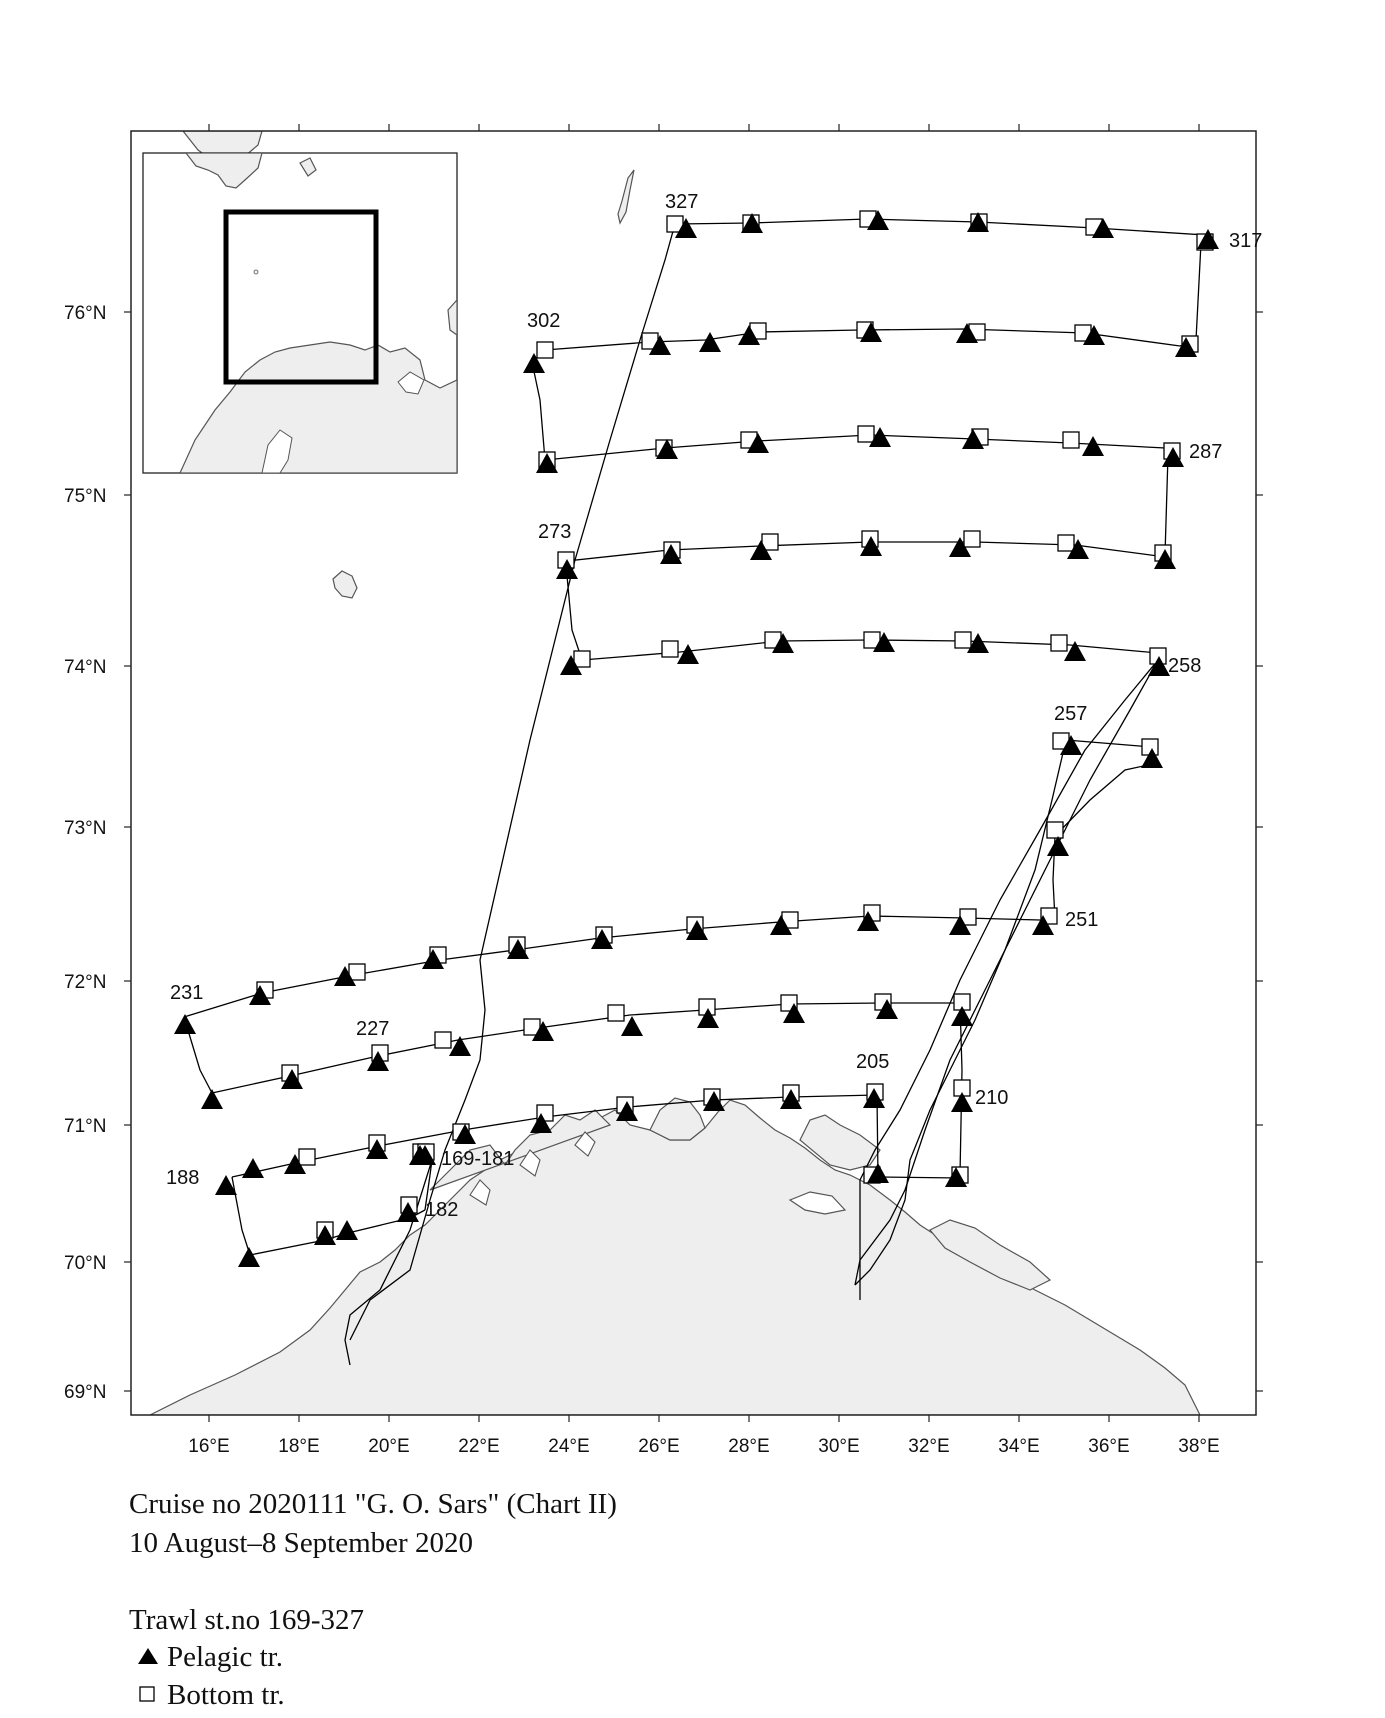 The width and height of the screenshot is (1385, 1718). I want to click on station-label-210: 210, so click(991, 1098).